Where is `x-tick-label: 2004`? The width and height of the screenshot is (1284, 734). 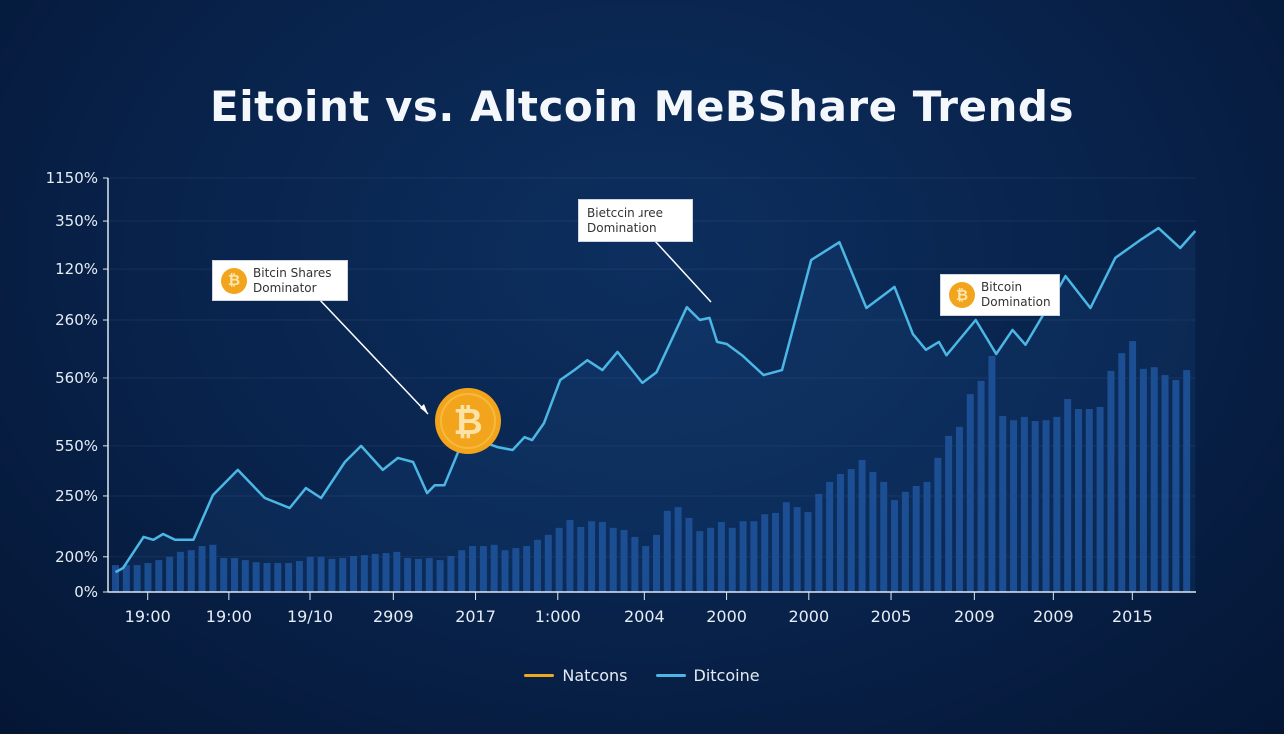
x-tick-label: 2004 is located at coordinates (644, 616).